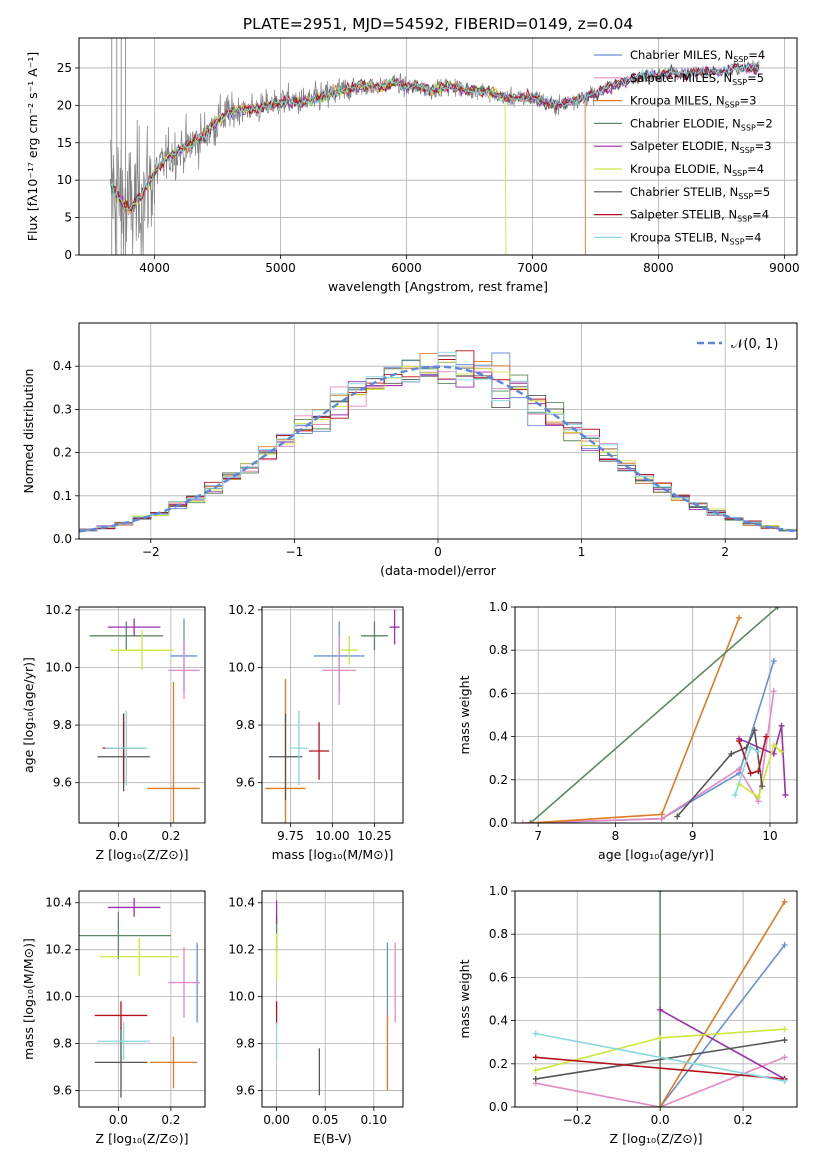 The width and height of the screenshot is (819, 1170). I want to click on legend-label: Chabrier MILES, NSSP=4, so click(697, 56).